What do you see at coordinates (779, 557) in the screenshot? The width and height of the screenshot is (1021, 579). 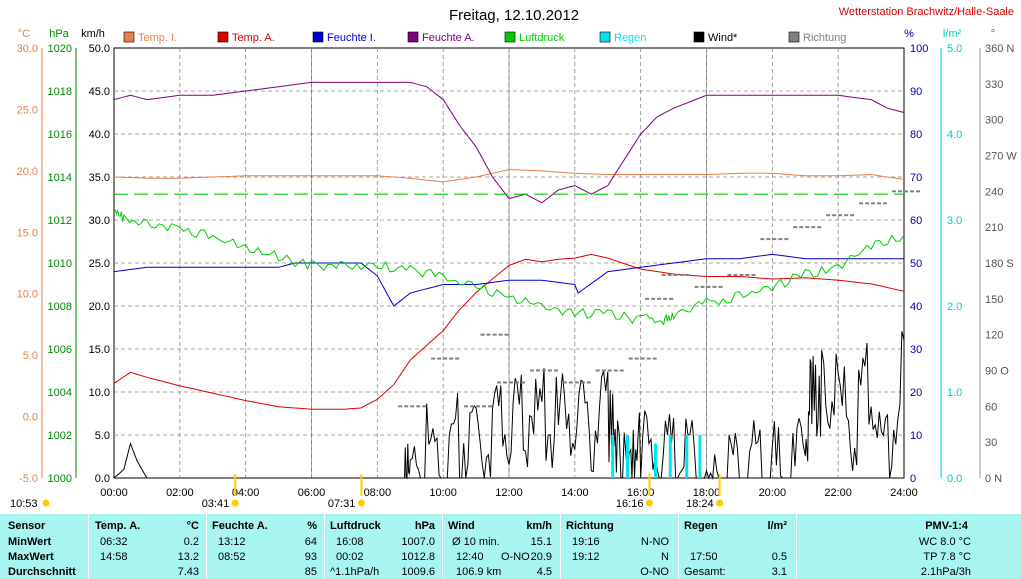 I see `stats-regen-max-value: 0.5` at bounding box center [779, 557].